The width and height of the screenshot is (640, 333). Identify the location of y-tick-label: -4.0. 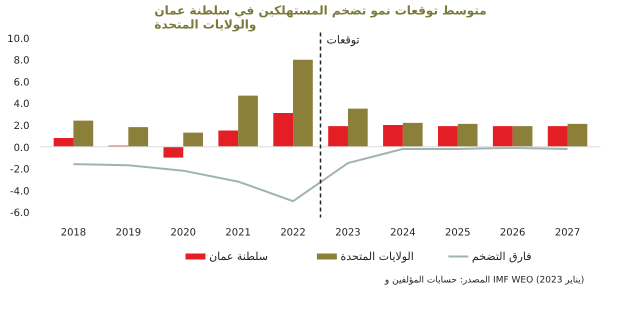
(20, 192).